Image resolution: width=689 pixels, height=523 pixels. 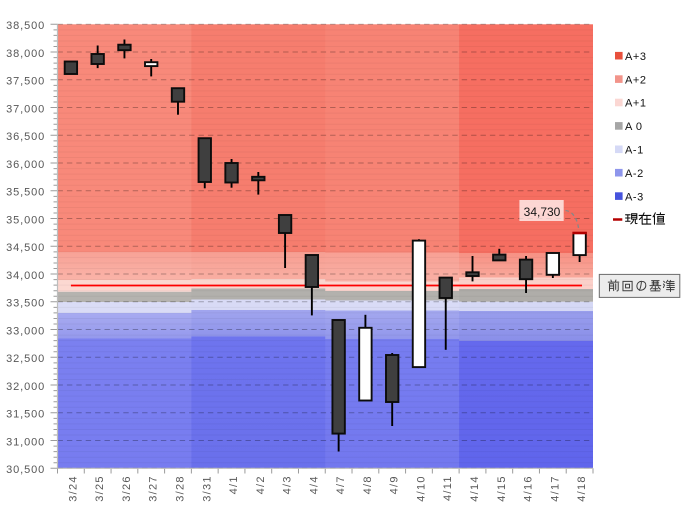 I want to click on svg-text: A+2, so click(x=636, y=80).